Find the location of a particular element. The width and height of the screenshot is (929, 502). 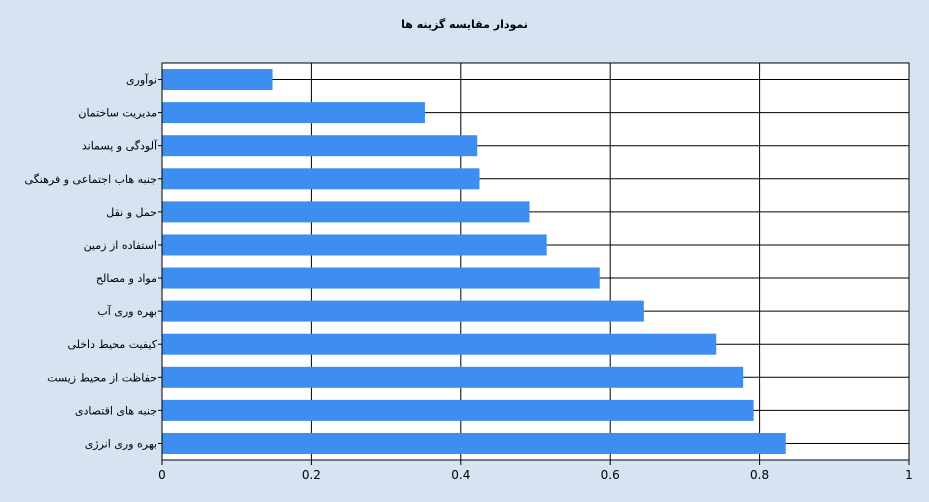

category-label: استفاده از زمین is located at coordinates (120, 245).